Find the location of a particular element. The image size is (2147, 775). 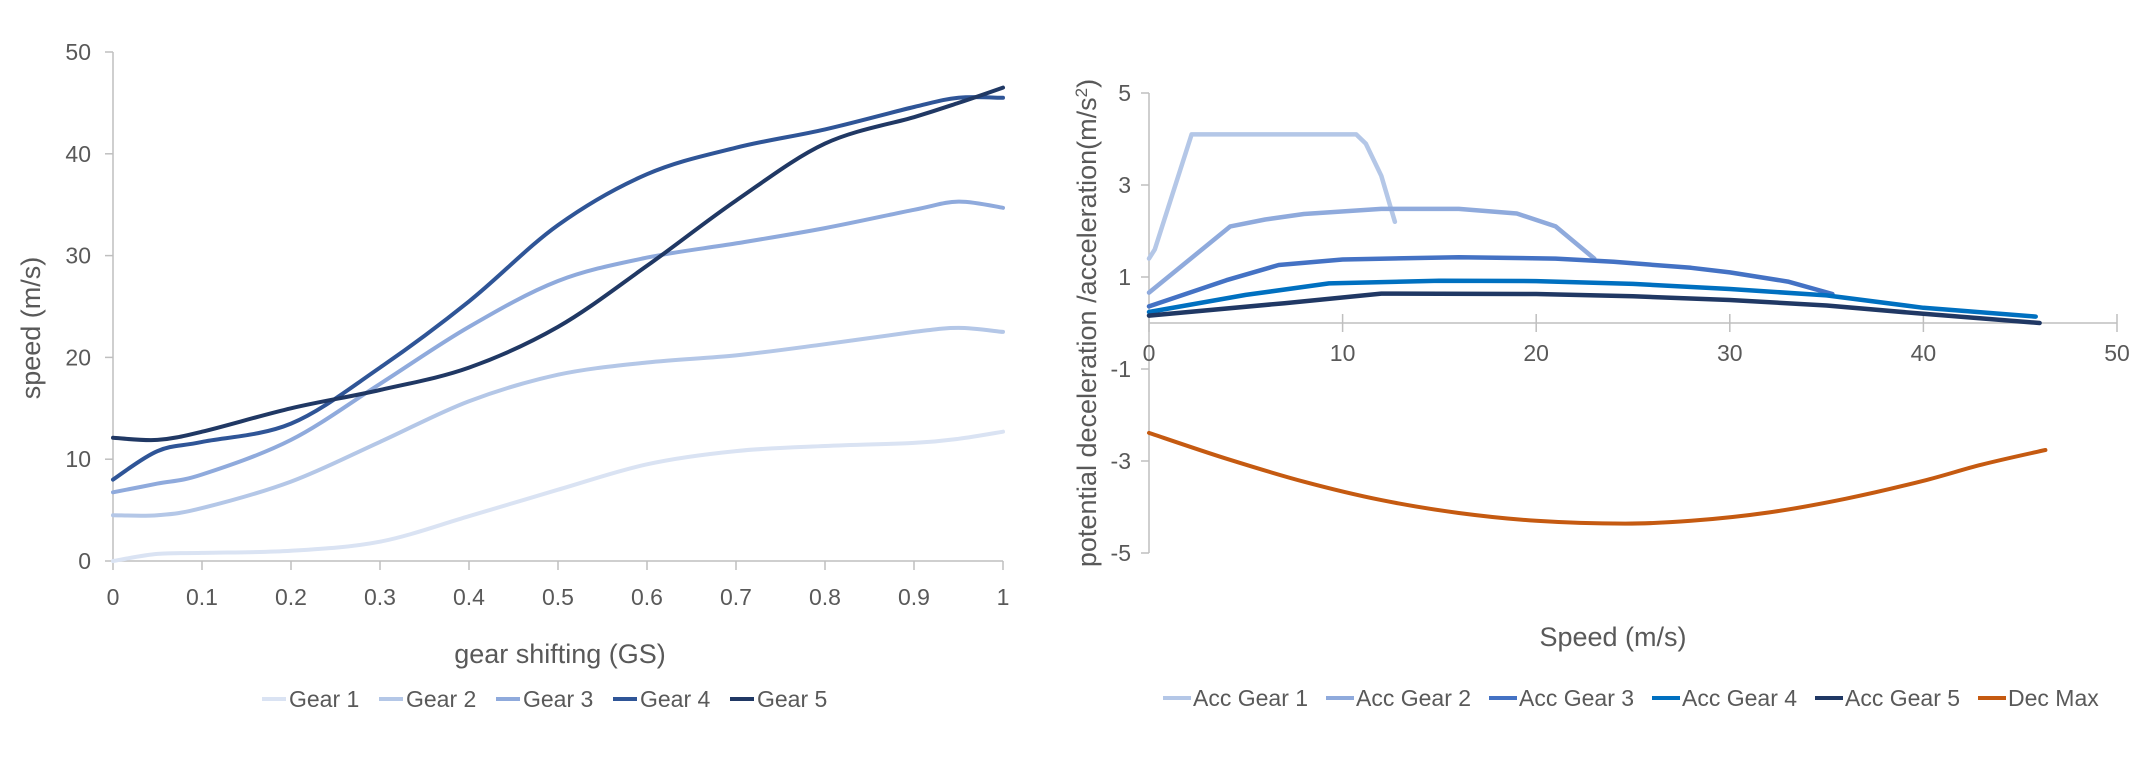

right-x-tick-label: 0 is located at coordinates (1149, 353).